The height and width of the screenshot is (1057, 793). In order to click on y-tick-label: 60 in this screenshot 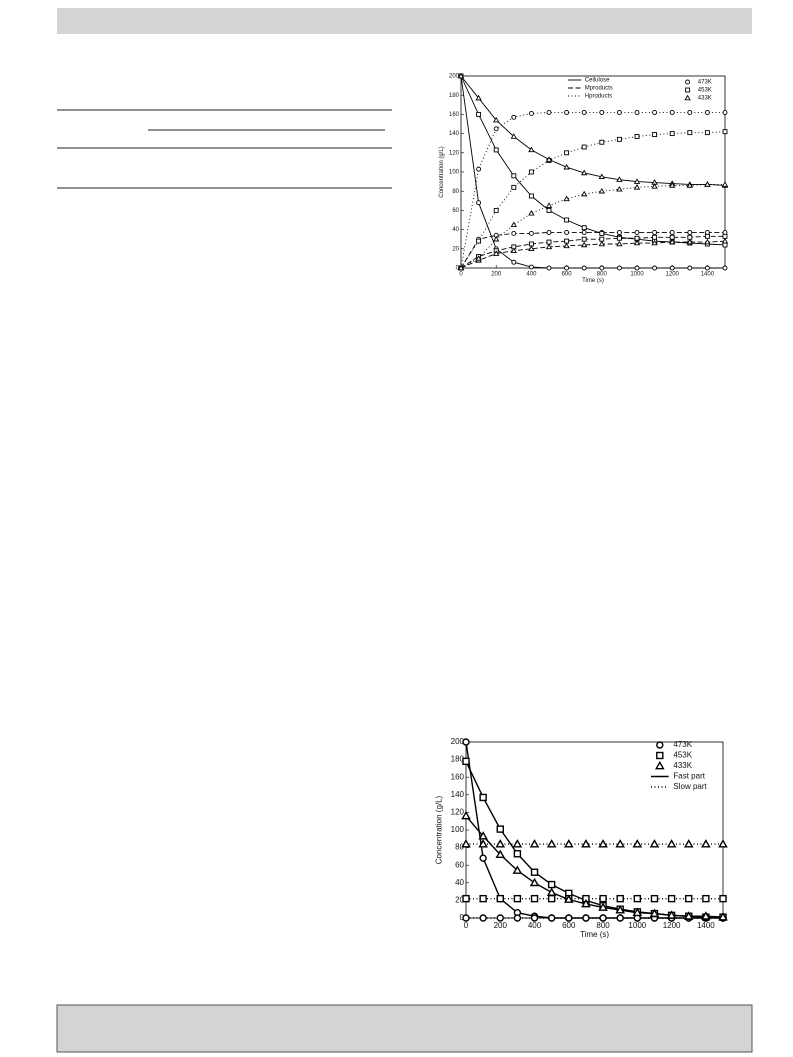, I will do `click(459, 864)`.